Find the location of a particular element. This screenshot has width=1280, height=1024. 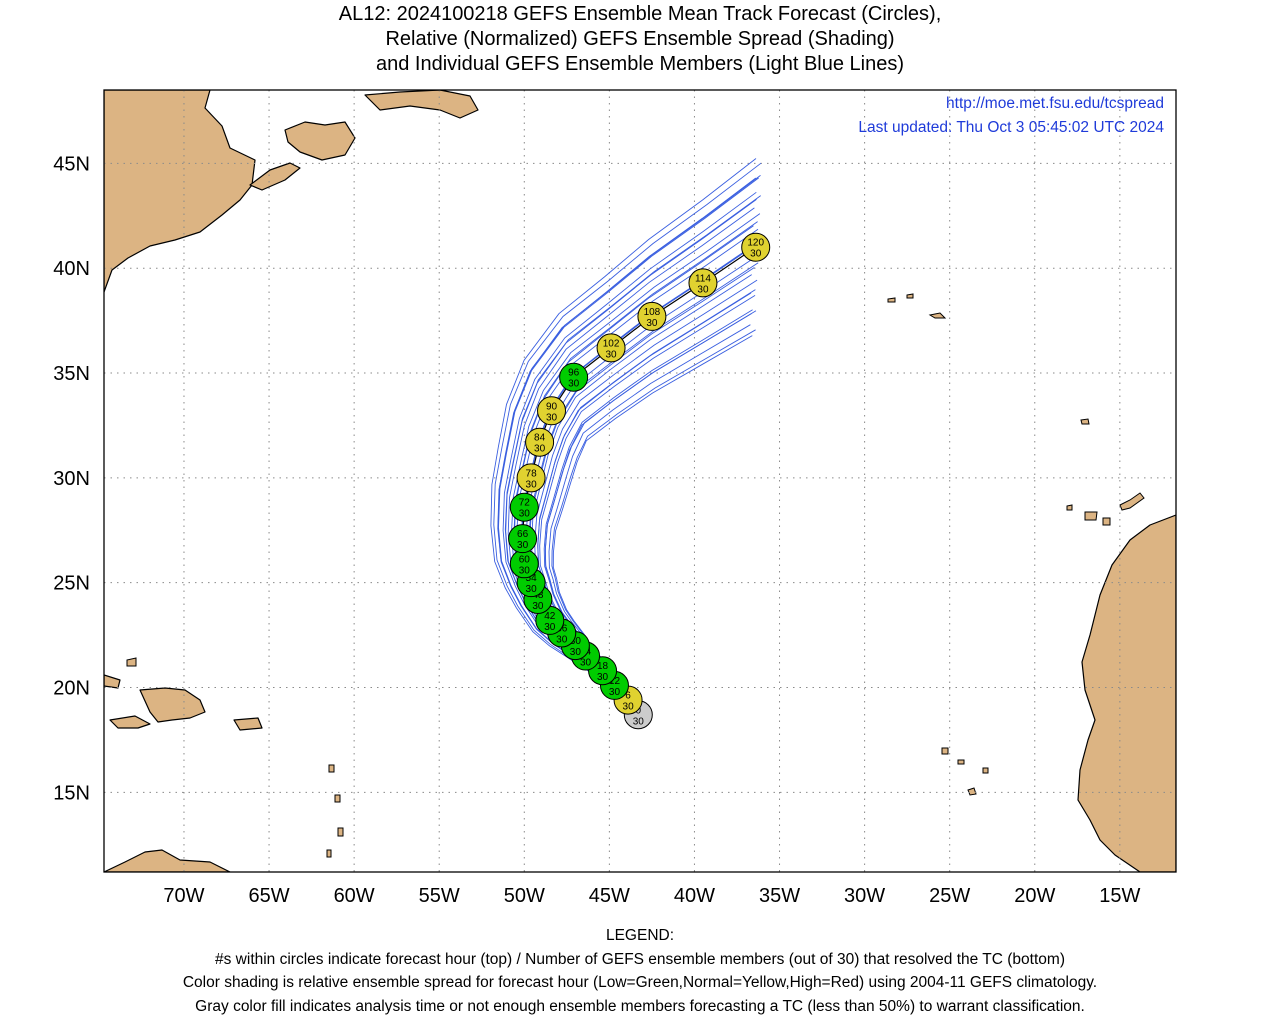

lon-tick-label: 45W is located at coordinates (609, 896).